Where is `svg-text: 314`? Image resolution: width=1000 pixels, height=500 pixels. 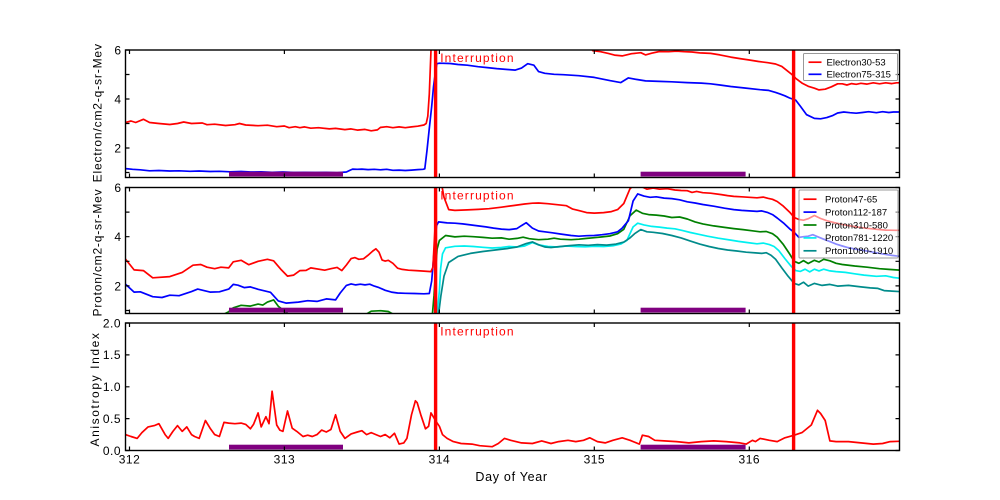 svg-text: 314 is located at coordinates (440, 459).